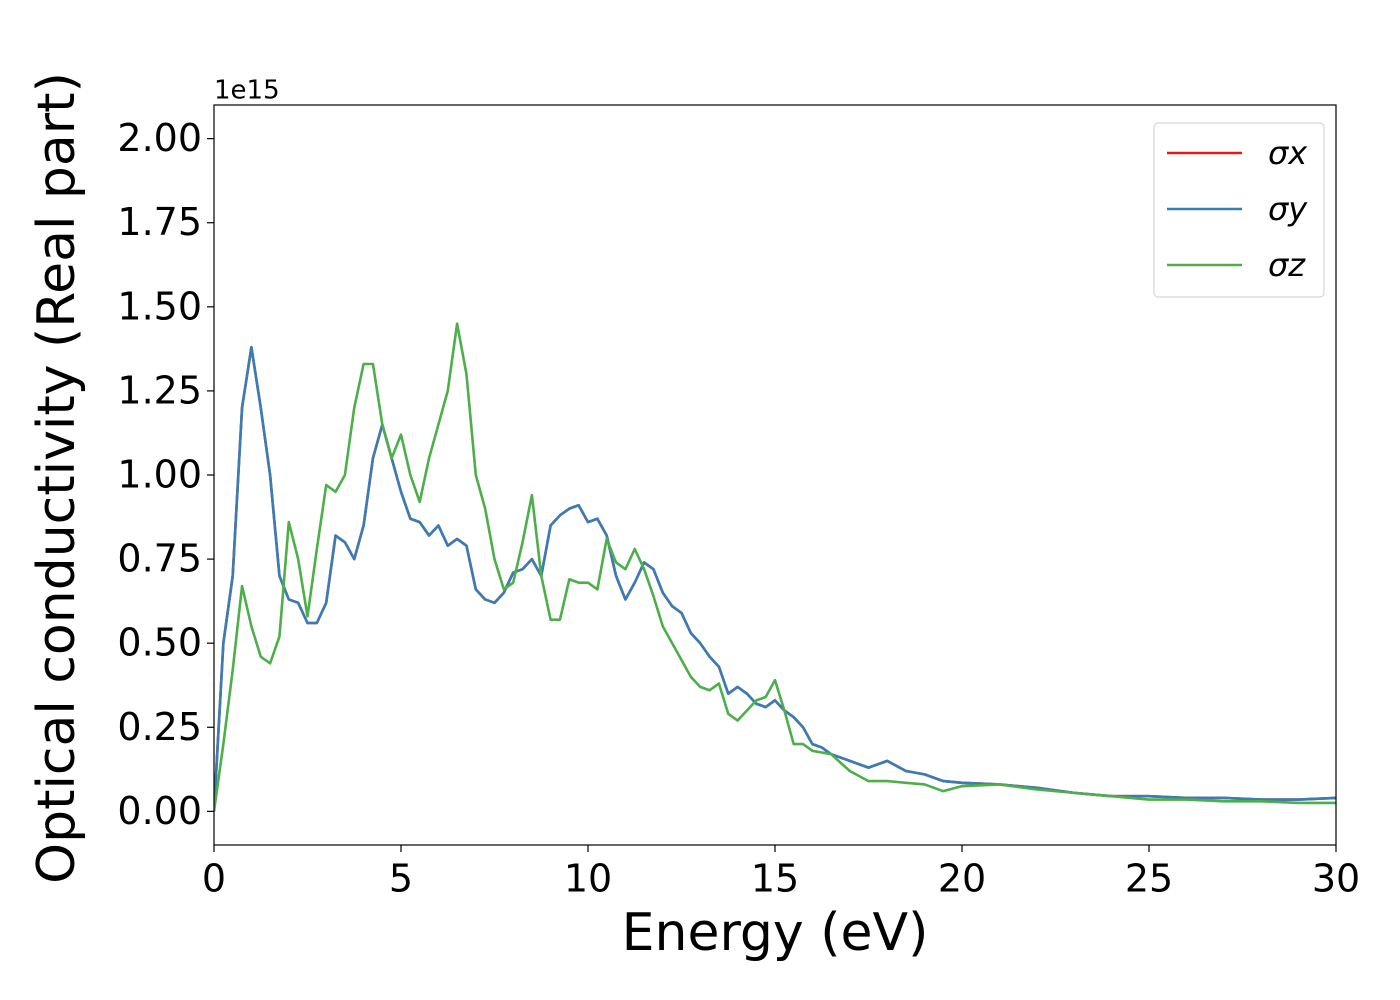 The image size is (1400, 1000). What do you see at coordinates (1149, 879) in the screenshot?
I see `x-tick-label: 25` at bounding box center [1149, 879].